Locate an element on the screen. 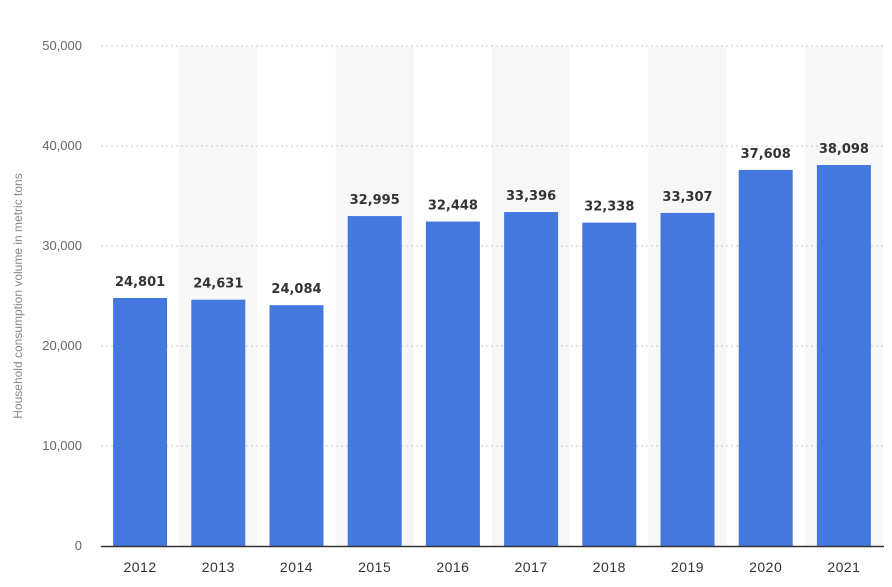 This screenshot has width=892, height=587. x-tick-label: 2018 is located at coordinates (609, 567).